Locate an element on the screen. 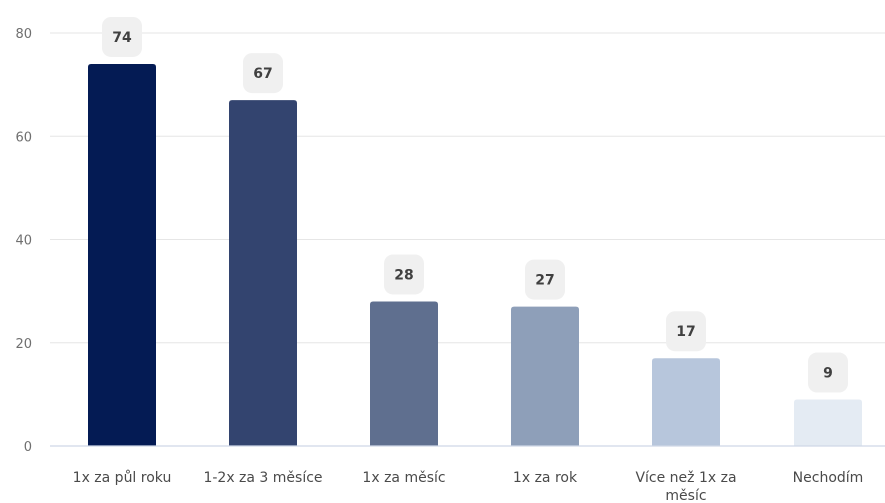 The image size is (885, 503). x-tick-label: 1-2x za 3 měsíce is located at coordinates (262, 478).